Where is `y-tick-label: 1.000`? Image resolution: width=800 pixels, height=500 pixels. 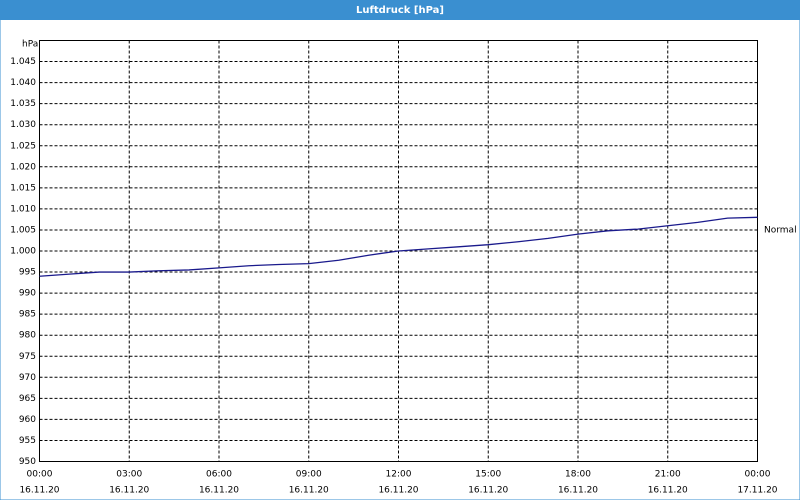 y-tick-label: 1.000 is located at coordinates (23, 252).